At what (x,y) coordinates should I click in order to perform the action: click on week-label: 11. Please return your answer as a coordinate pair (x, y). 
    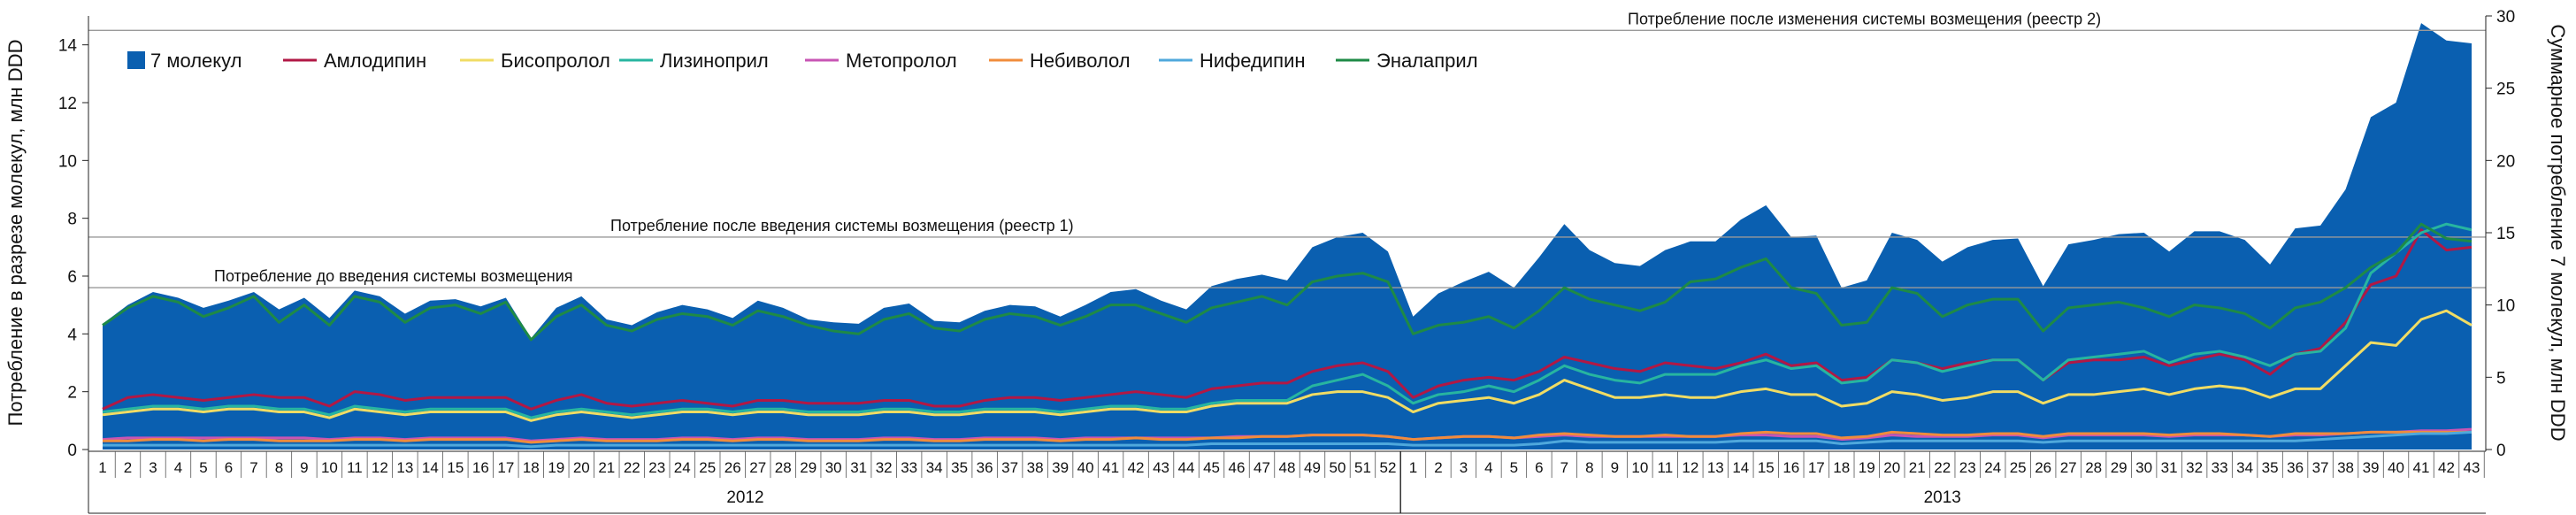
    Looking at the image, I should click on (1666, 467).